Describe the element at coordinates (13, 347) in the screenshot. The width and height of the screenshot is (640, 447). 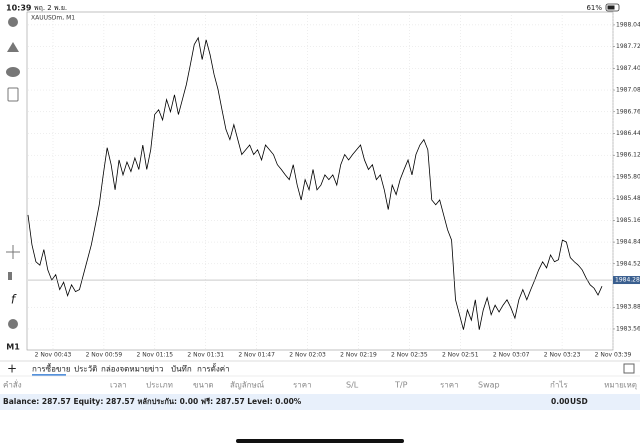
I see `timeframe-button: M1` at that location.